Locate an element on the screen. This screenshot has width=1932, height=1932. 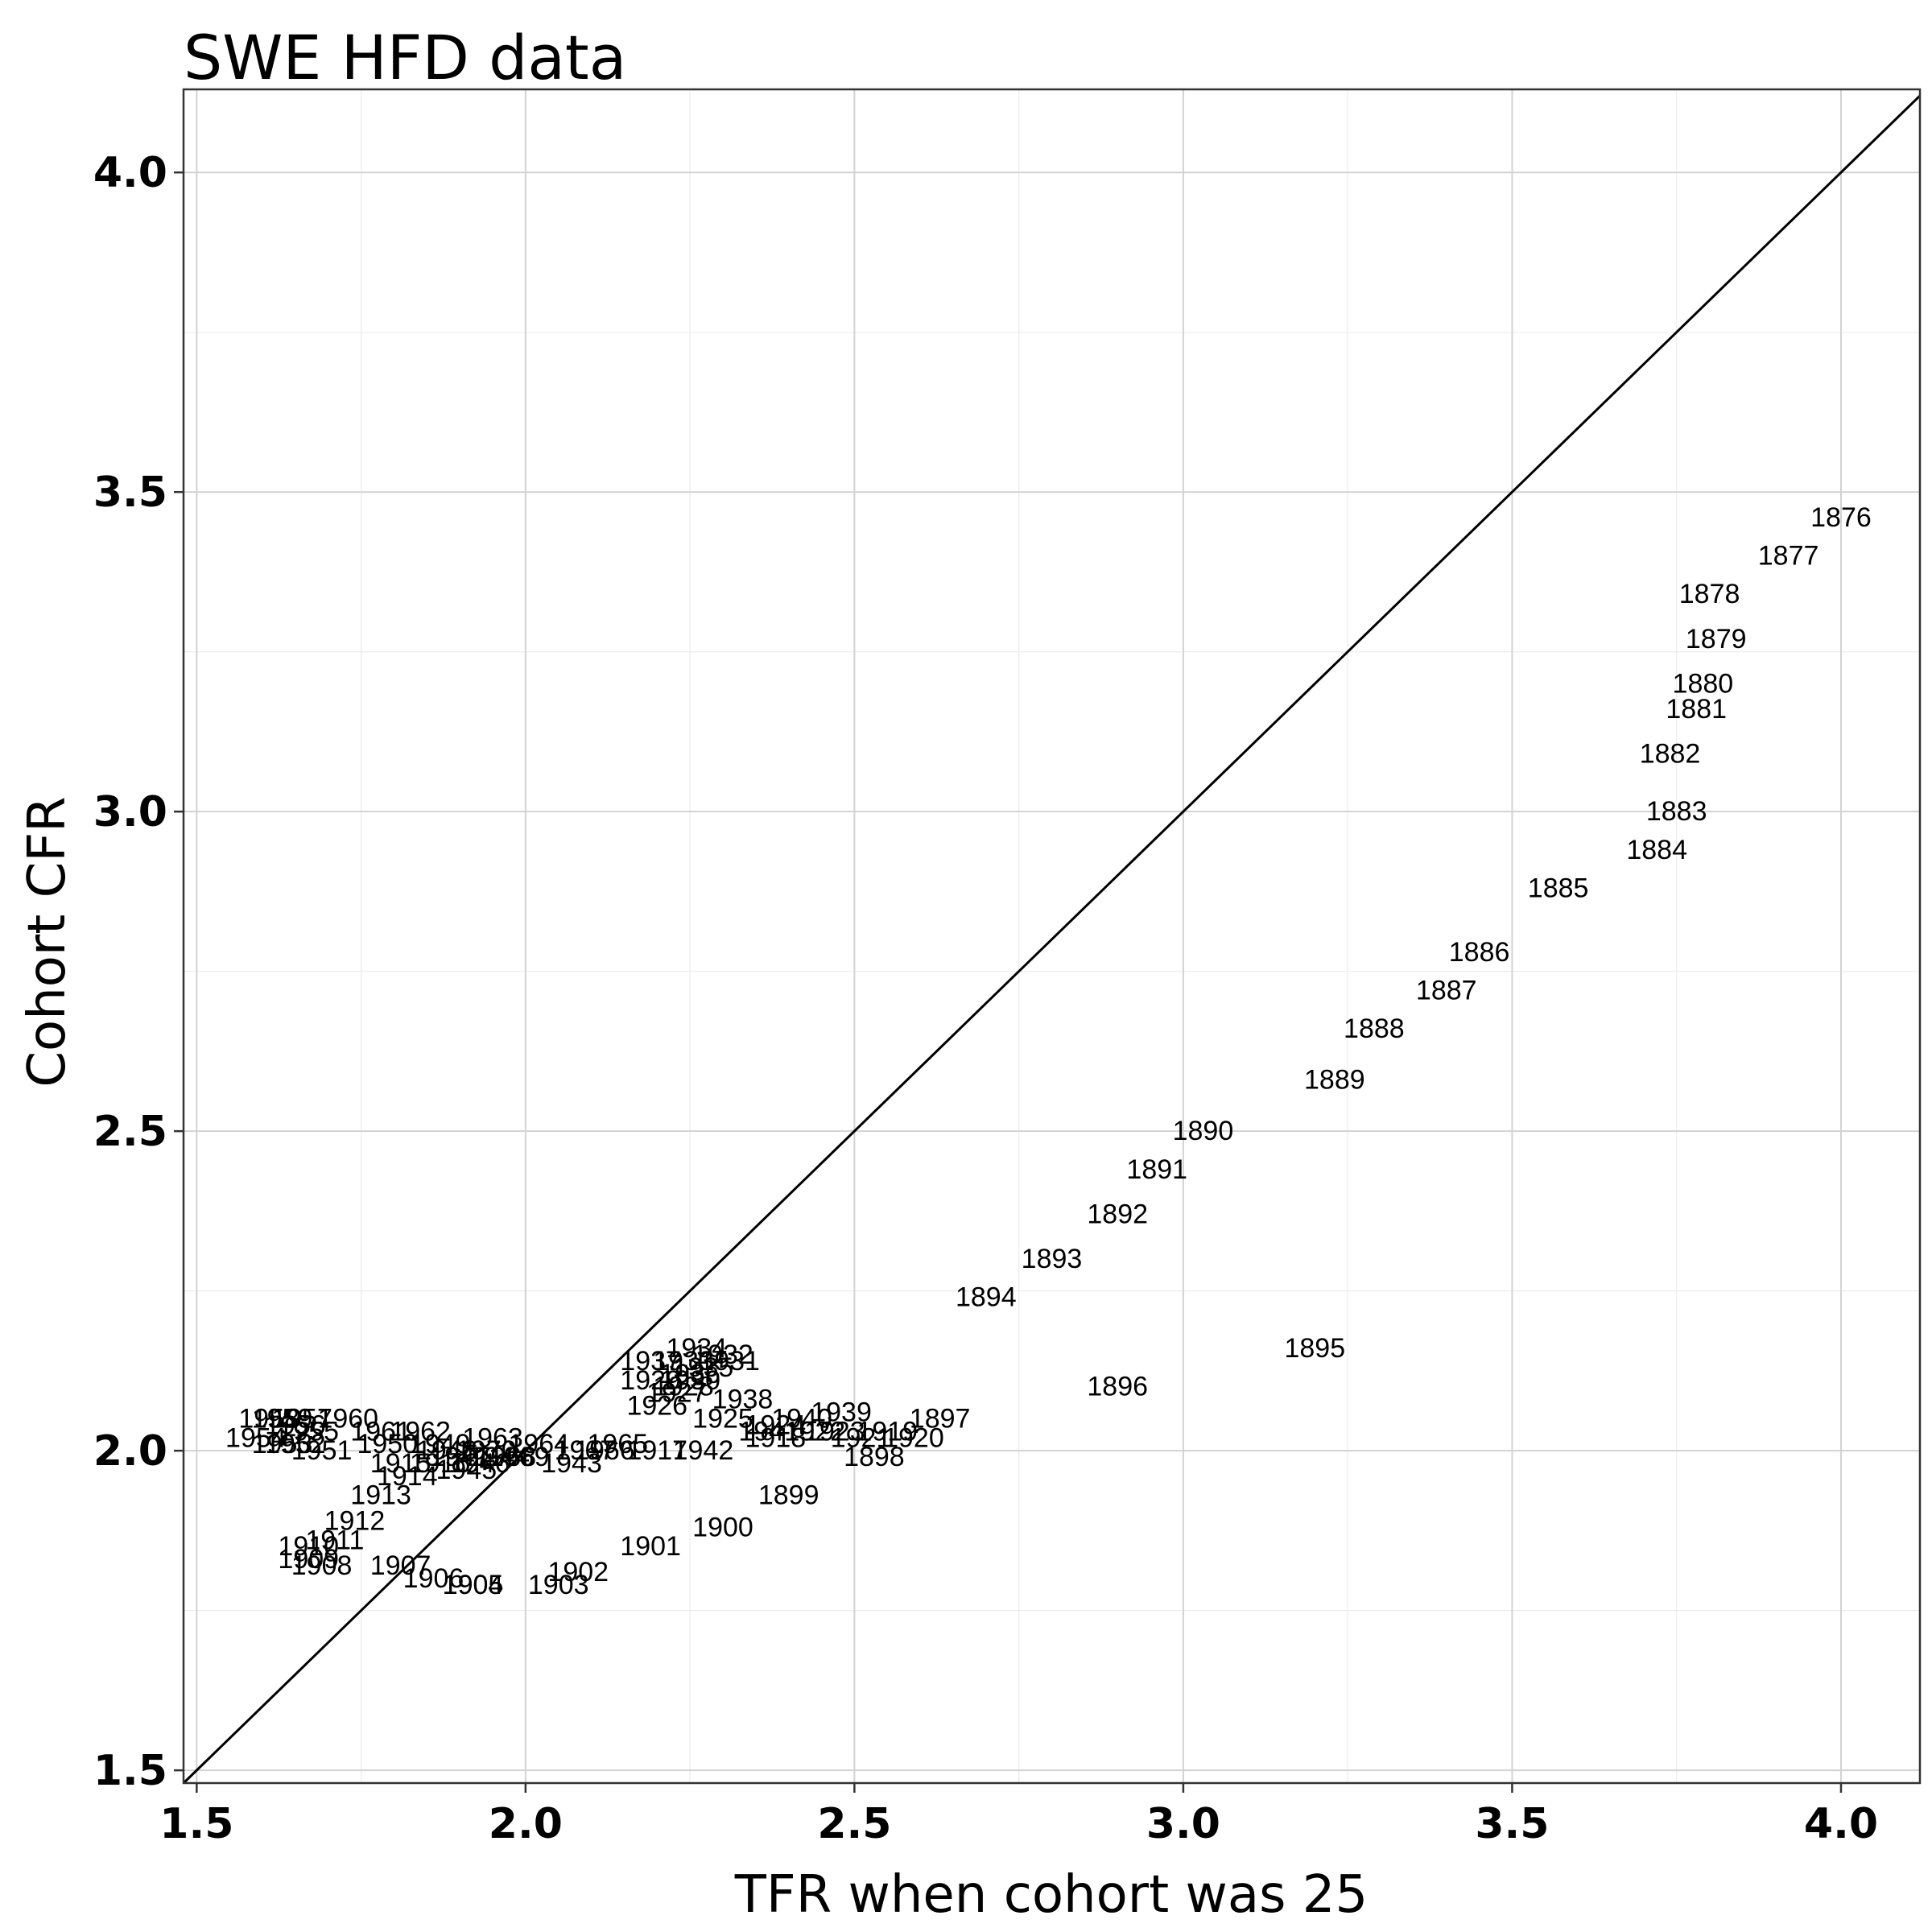
point-label-1963: 1963 is located at coordinates (492, 1437).